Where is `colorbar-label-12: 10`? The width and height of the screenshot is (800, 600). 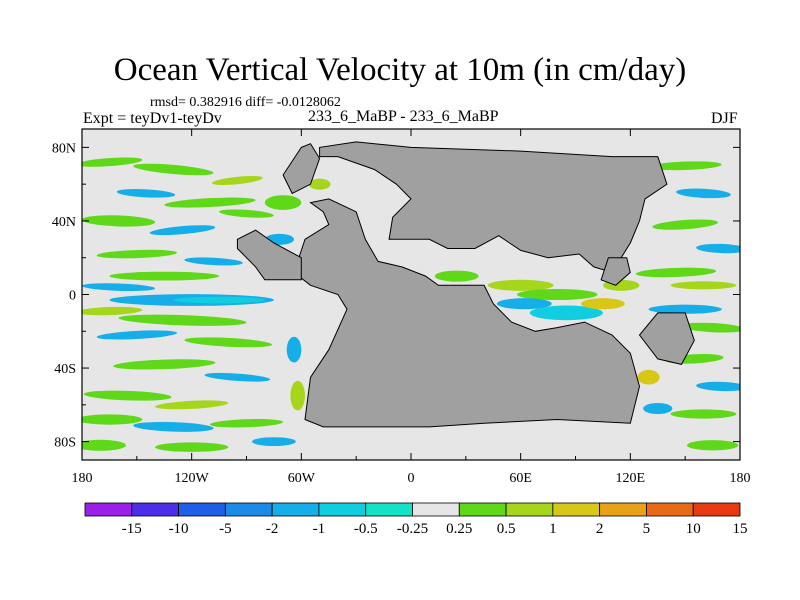
colorbar-label-12: 10 is located at coordinates (693, 529).